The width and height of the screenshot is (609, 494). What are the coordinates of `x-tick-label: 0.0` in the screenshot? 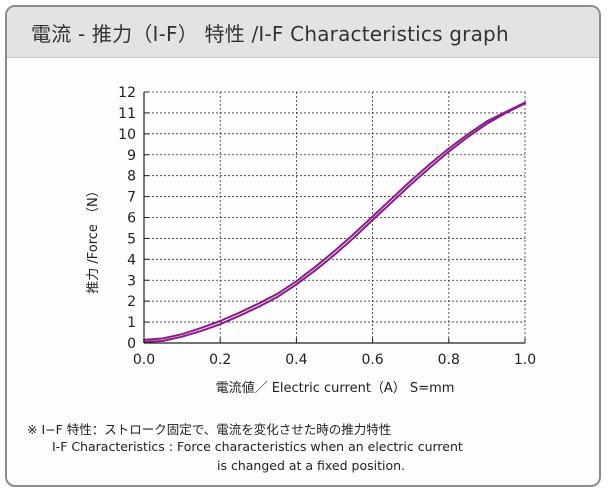 It's located at (144, 360).